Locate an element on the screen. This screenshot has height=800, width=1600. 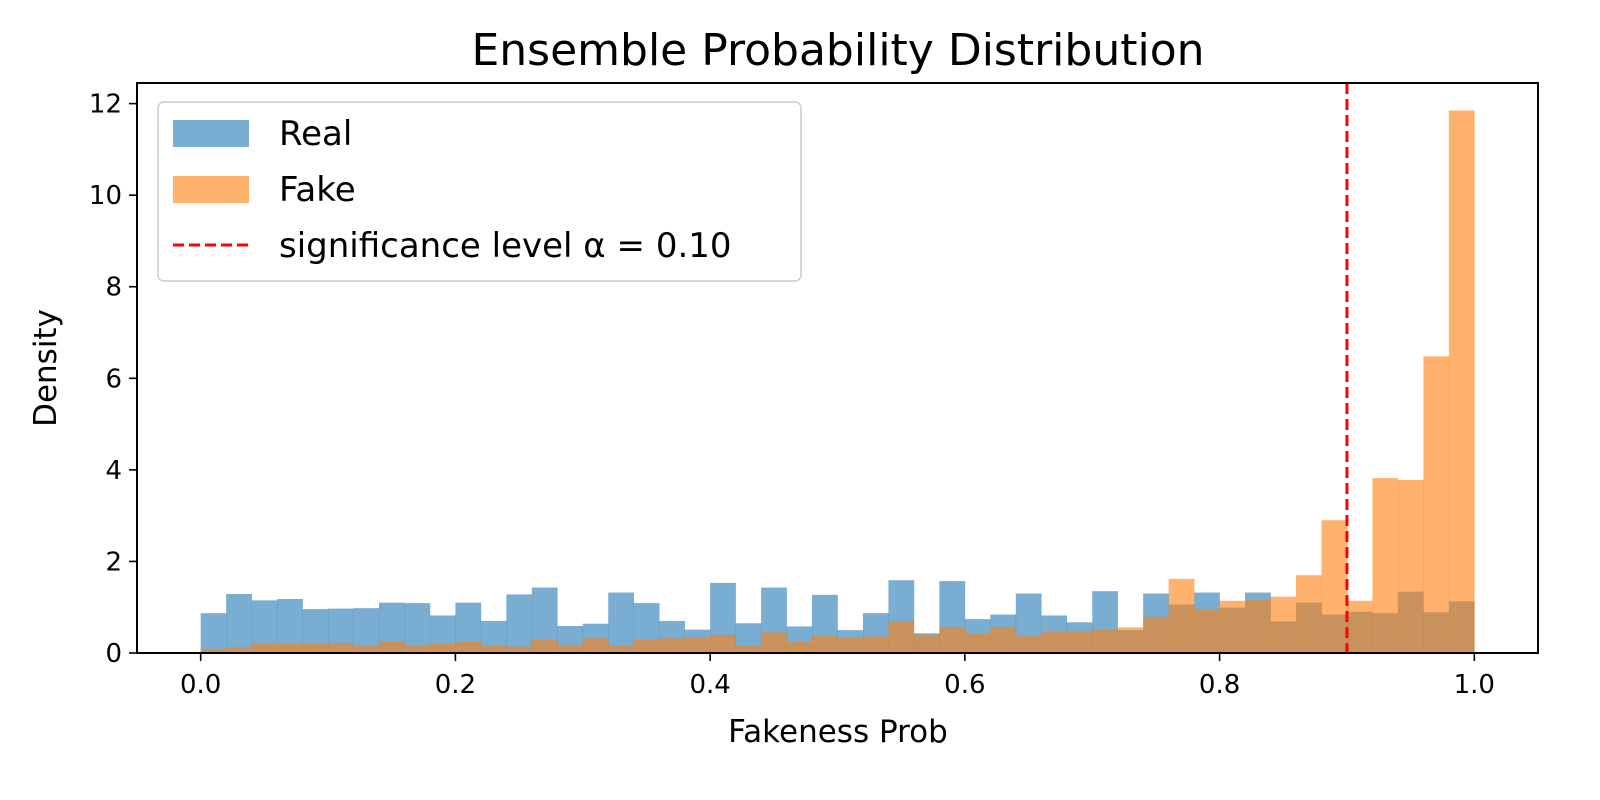
y-tick-label: 0 is located at coordinates (113, 654).